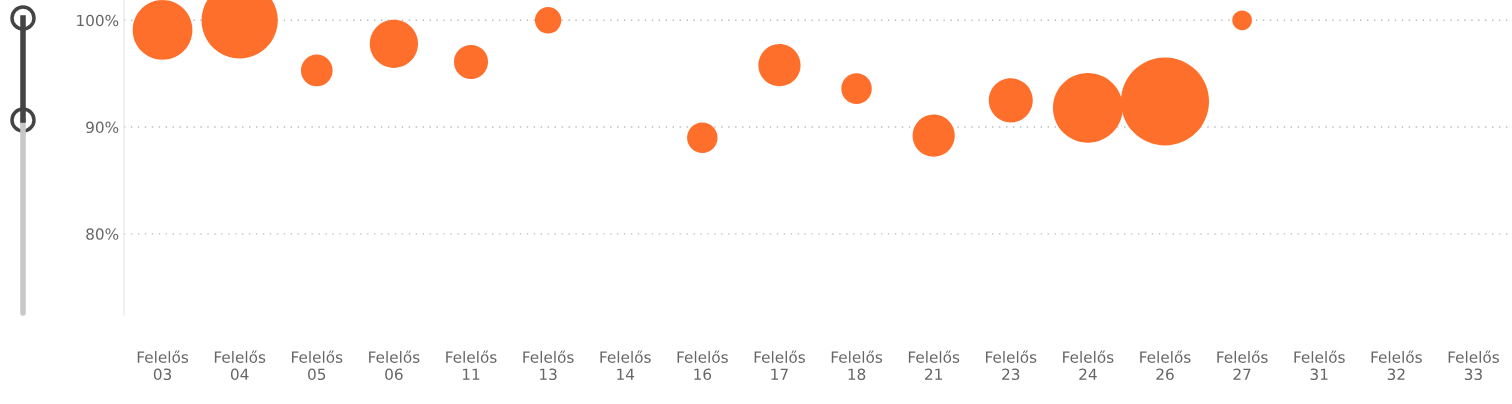 This screenshot has height=404, width=1512. What do you see at coordinates (471, 365) in the screenshot?
I see `x-tick-label: Felelős 11` at bounding box center [471, 365].